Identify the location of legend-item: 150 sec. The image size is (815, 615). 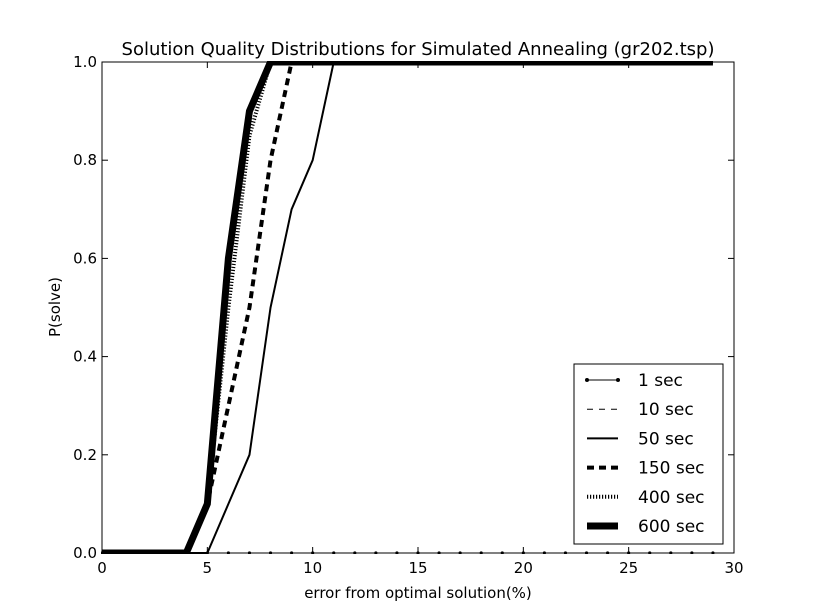
(646, 469).